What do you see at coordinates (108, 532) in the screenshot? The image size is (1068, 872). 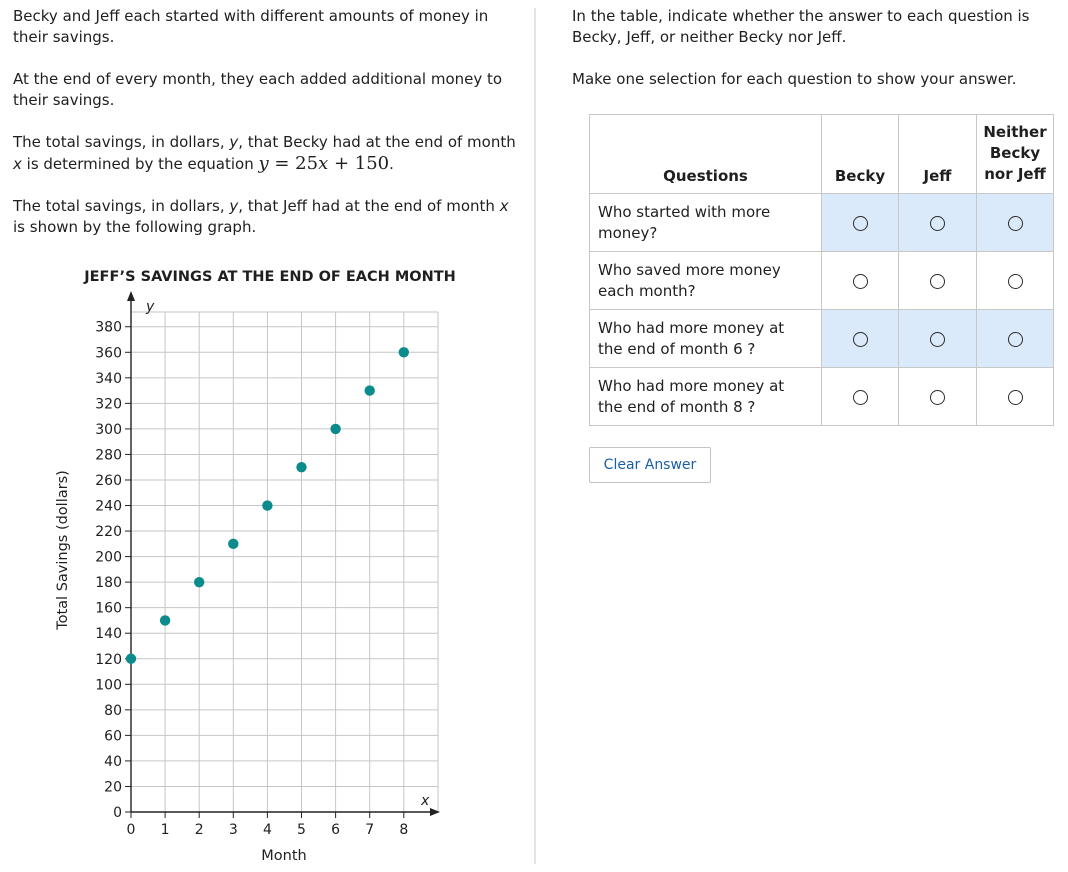 I see `y-tick-label: 220` at bounding box center [108, 532].